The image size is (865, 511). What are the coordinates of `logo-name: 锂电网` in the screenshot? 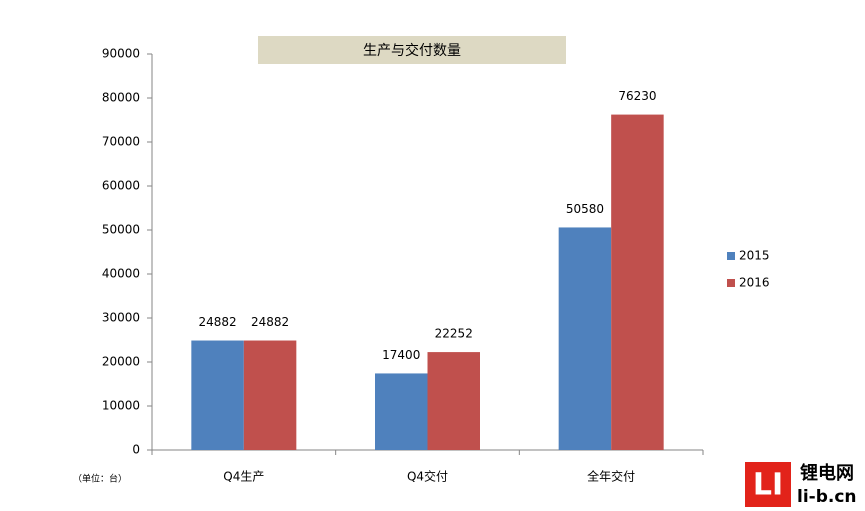 It's located at (827, 473).